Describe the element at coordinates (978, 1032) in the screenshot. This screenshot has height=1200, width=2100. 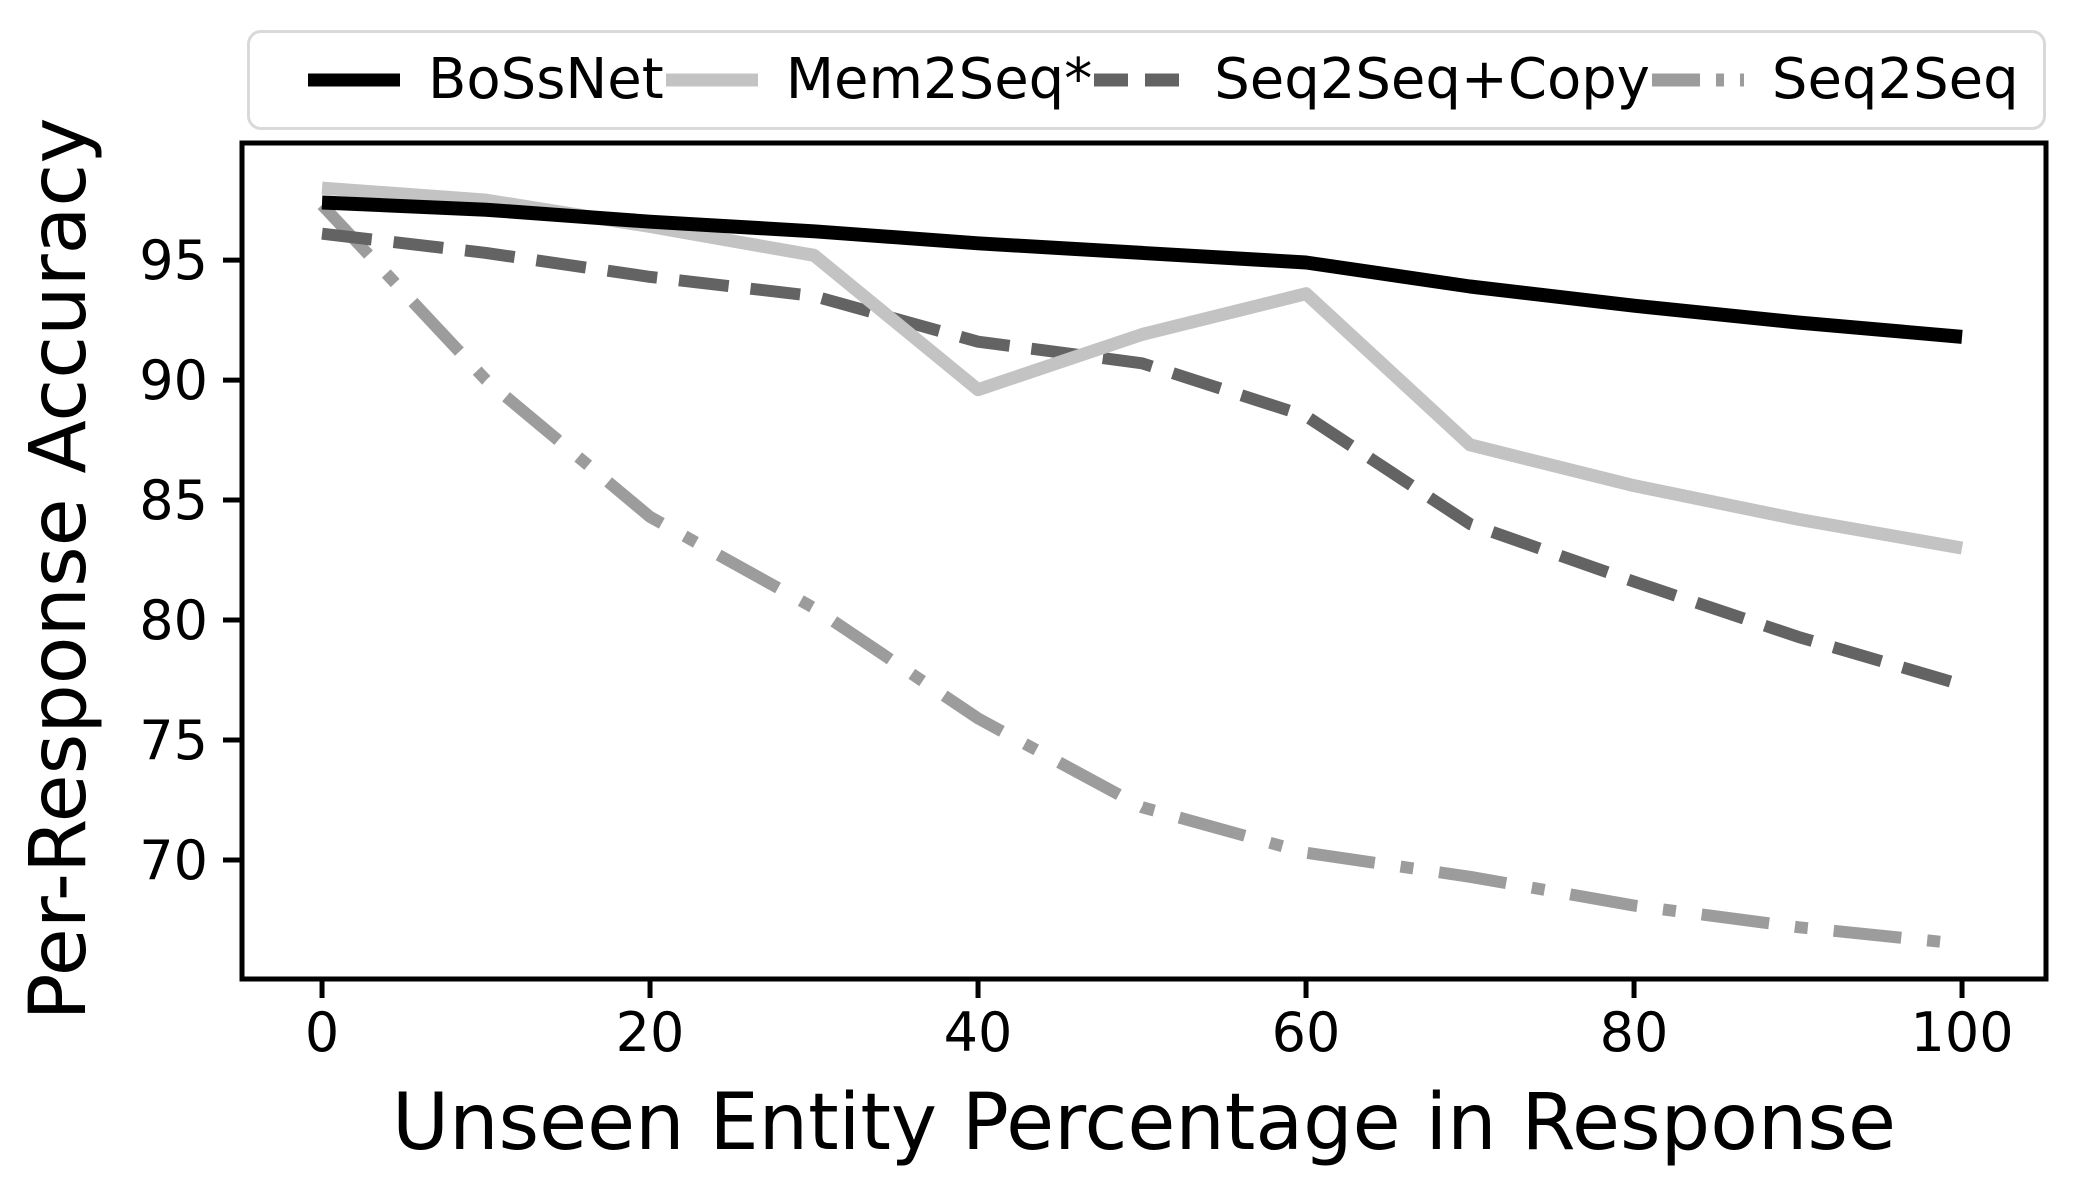
I see `x-tick-label: 40` at that location.